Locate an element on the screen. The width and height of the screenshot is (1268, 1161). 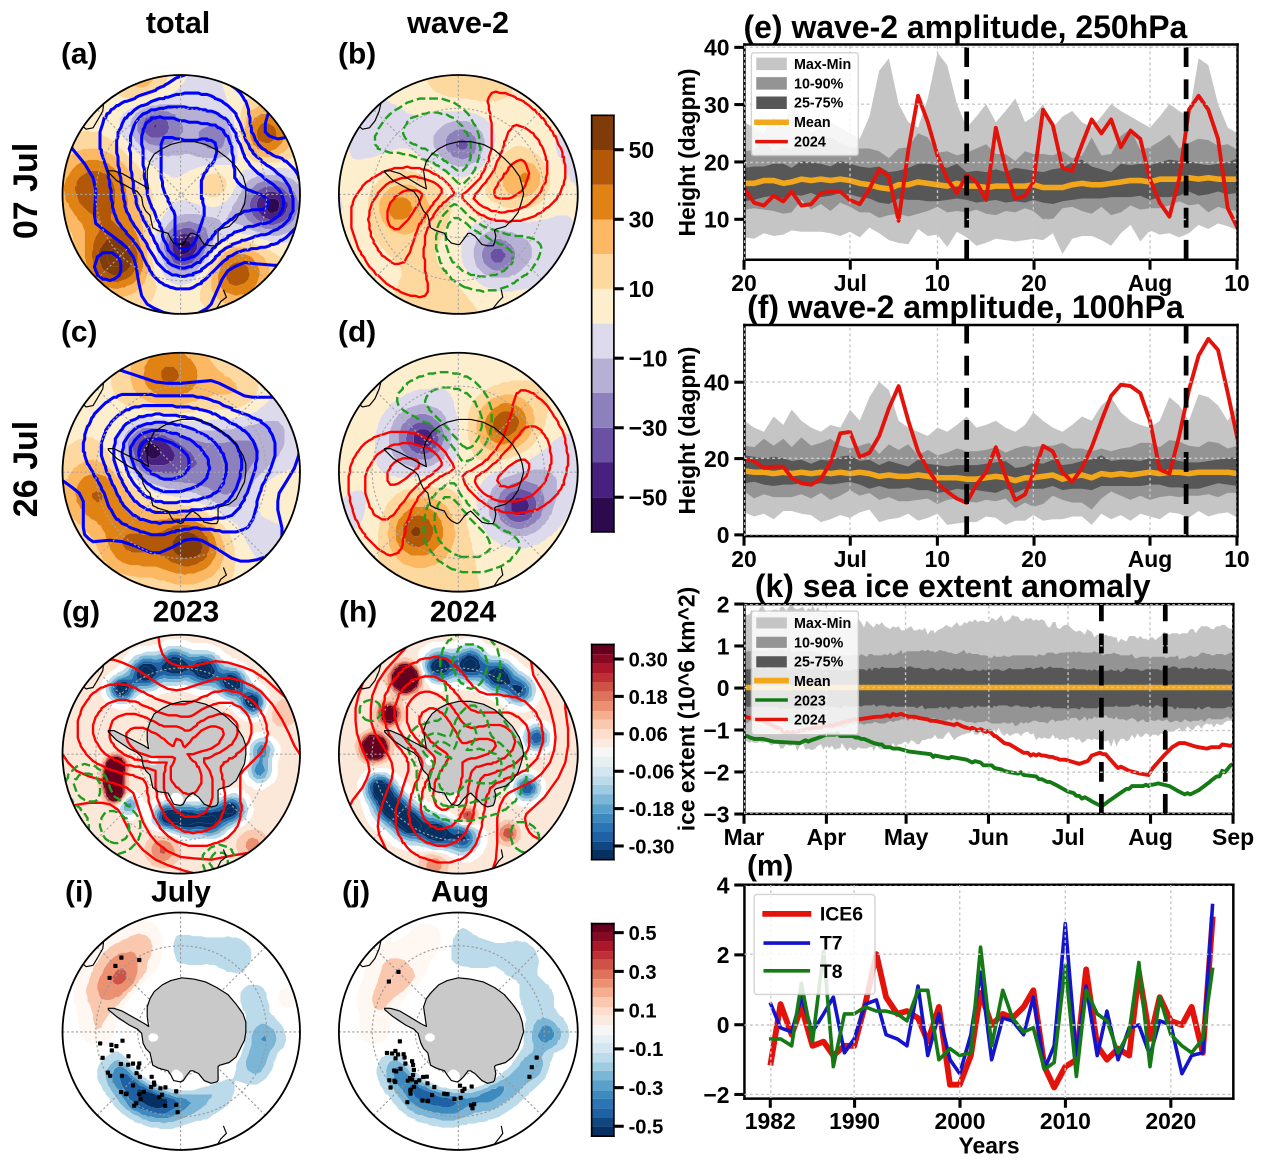
svg-text: 1 is located at coordinates (723, 646).